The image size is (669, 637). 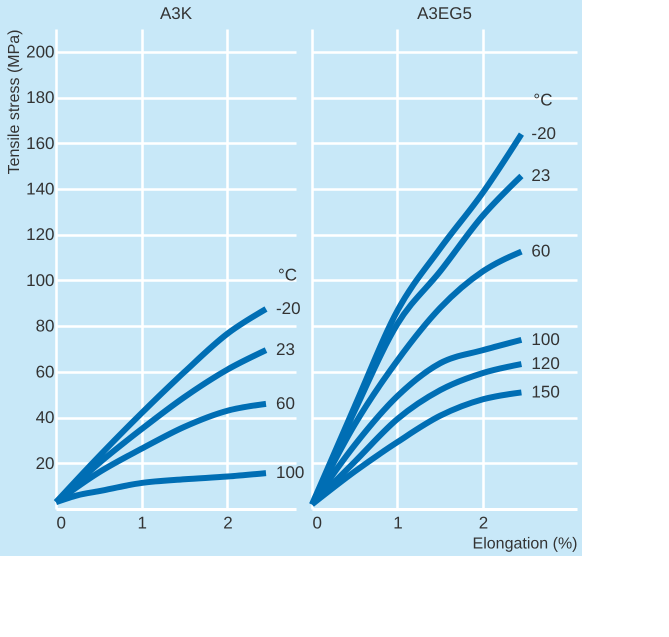 I want to click on series-label: 120, so click(x=545, y=364).